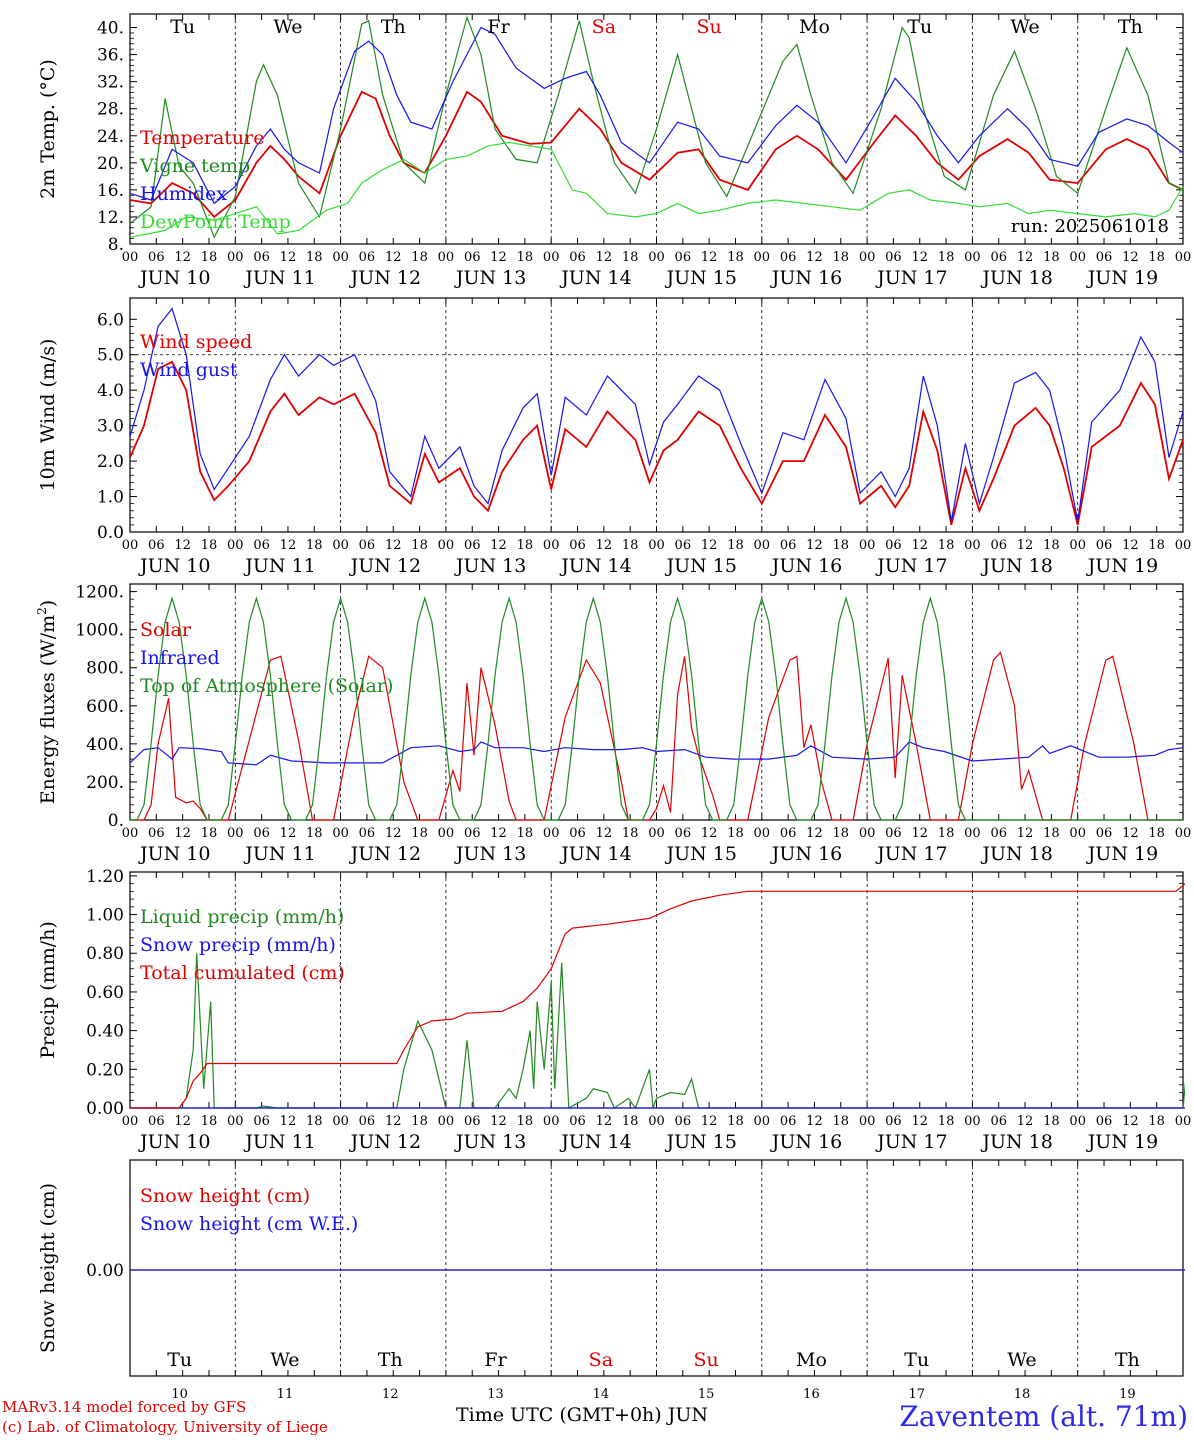  I want to click on y-tick-label: 2.0, so click(110, 462).